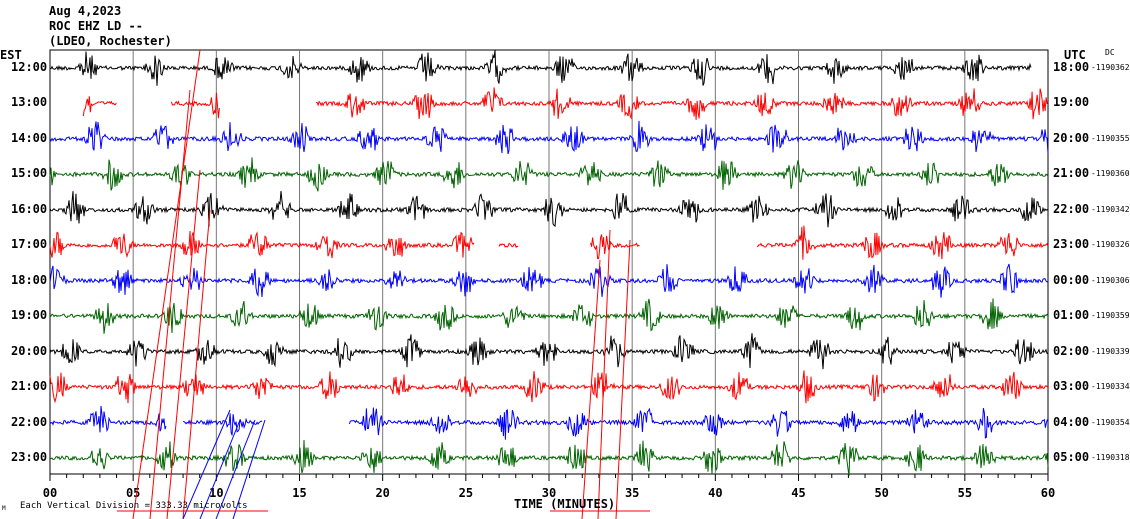 This screenshot has height=519, width=1130. I want to click on date-label: Aug 4,2023, so click(85, 11).